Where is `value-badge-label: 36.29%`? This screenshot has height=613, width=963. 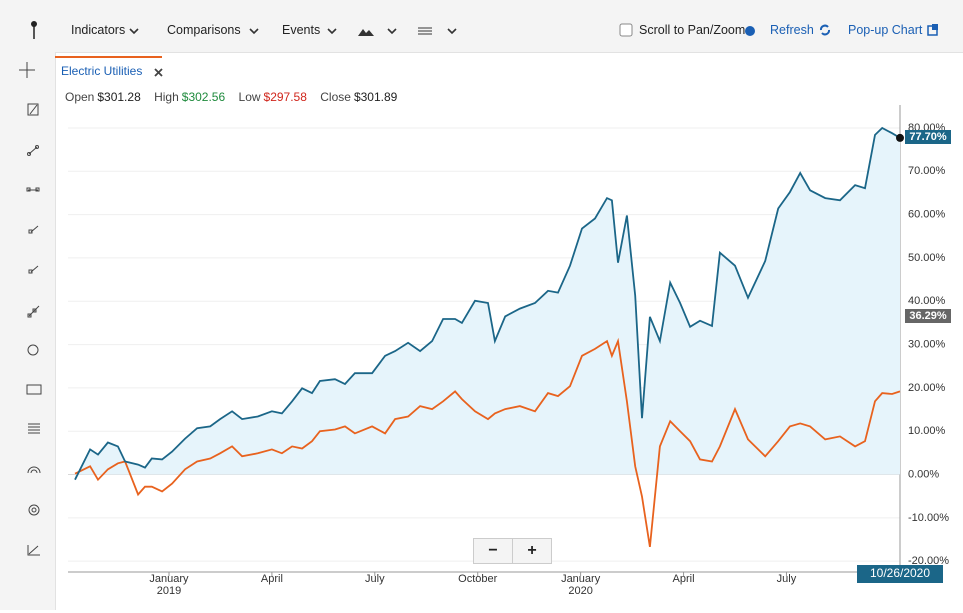 value-badge-label: 36.29% is located at coordinates (928, 316).